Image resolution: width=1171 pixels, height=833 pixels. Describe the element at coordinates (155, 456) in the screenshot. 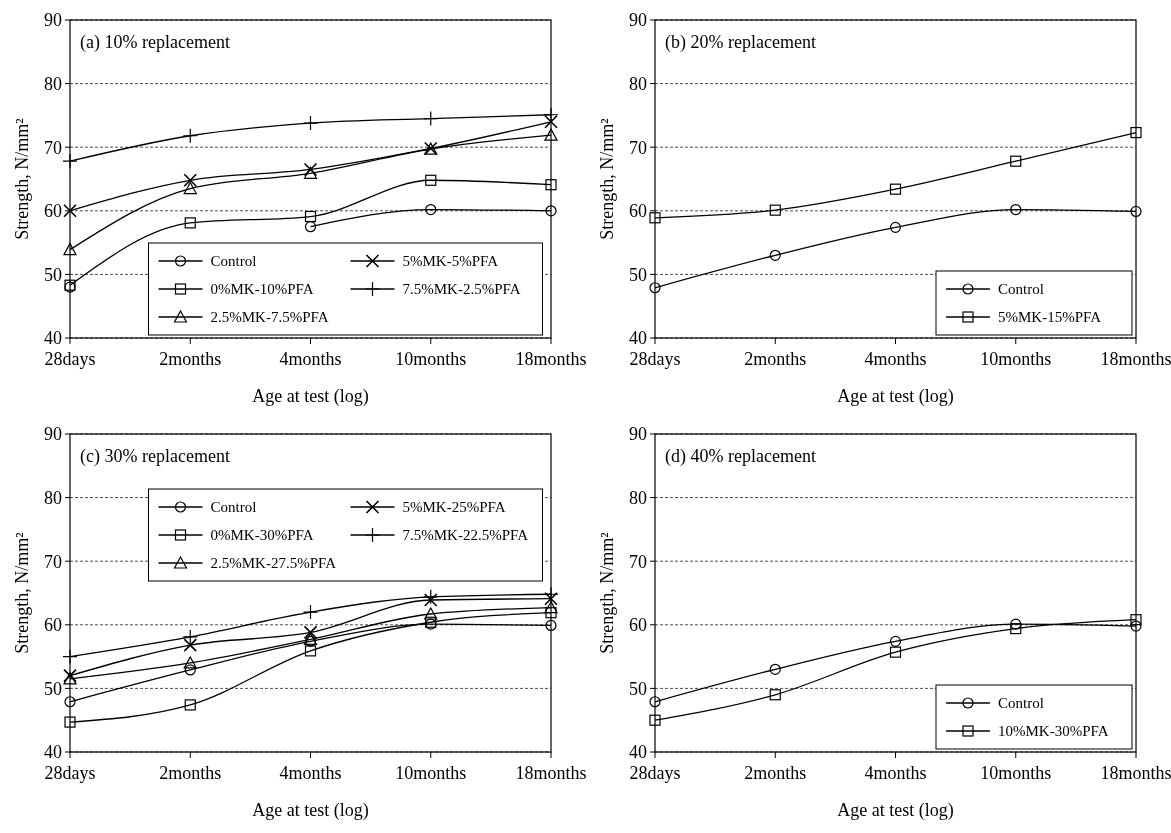

I see `text: (c) 30% replacement` at that location.